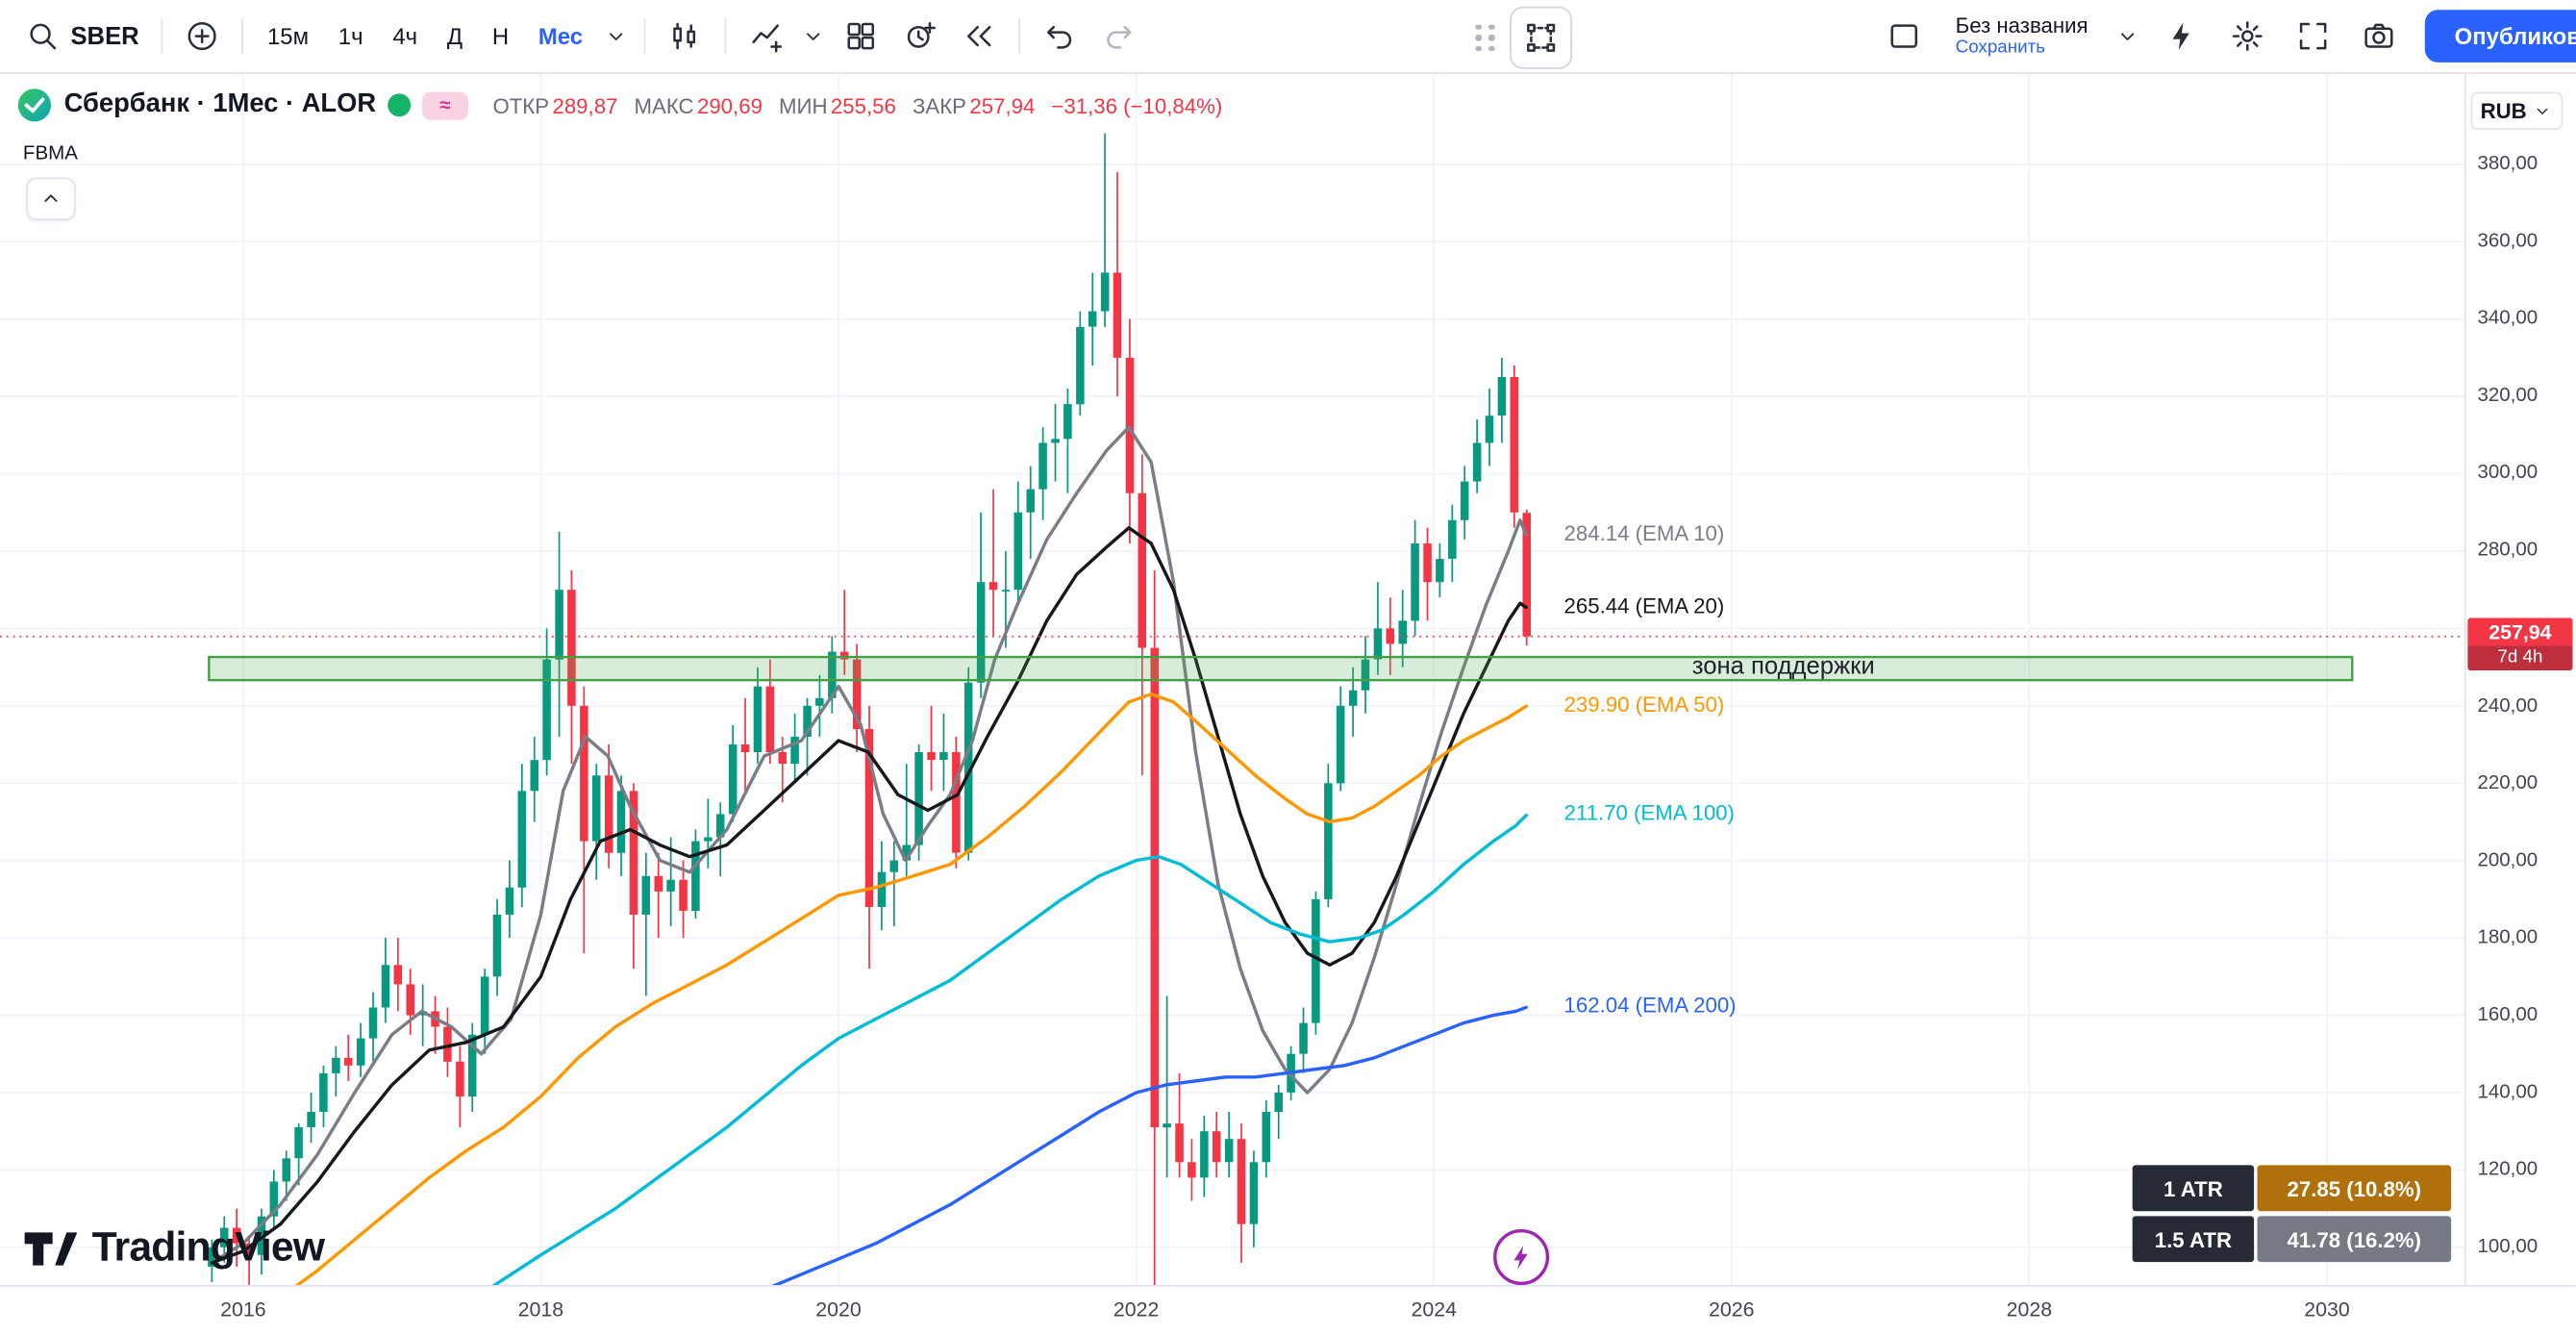 The height and width of the screenshot is (1335, 2576). I want to click on indicators-button, so click(765, 36).